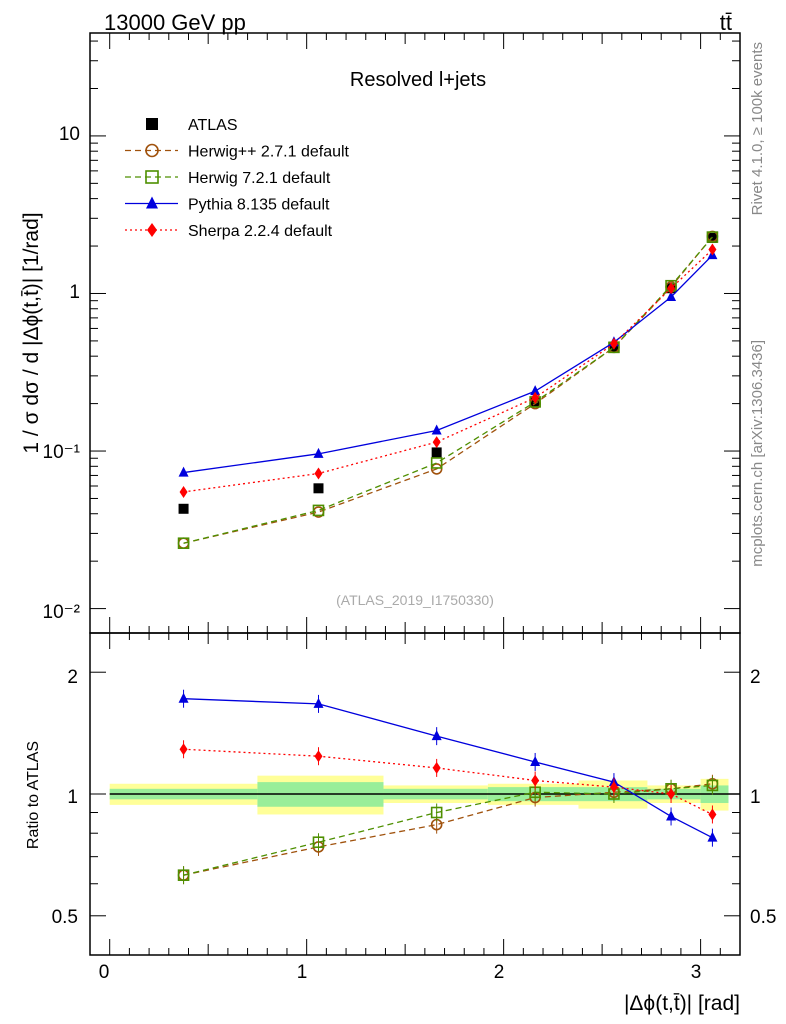 The width and height of the screenshot is (786, 1024). Describe the element at coordinates (757, 453) in the screenshot. I see `mcplots-label: mcplots.cern.ch [arXiv:1306.3436]` at that location.